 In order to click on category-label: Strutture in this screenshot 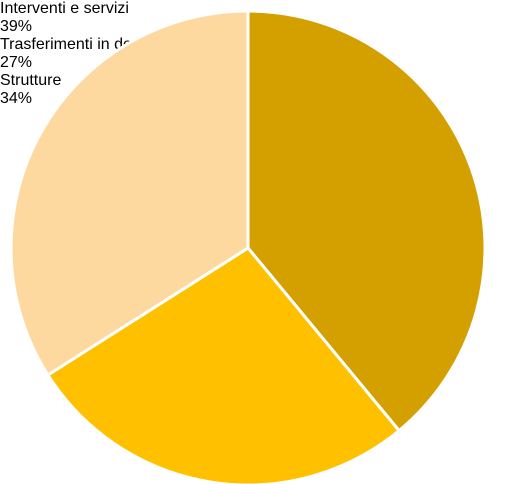, I will do `click(31, 80)`.